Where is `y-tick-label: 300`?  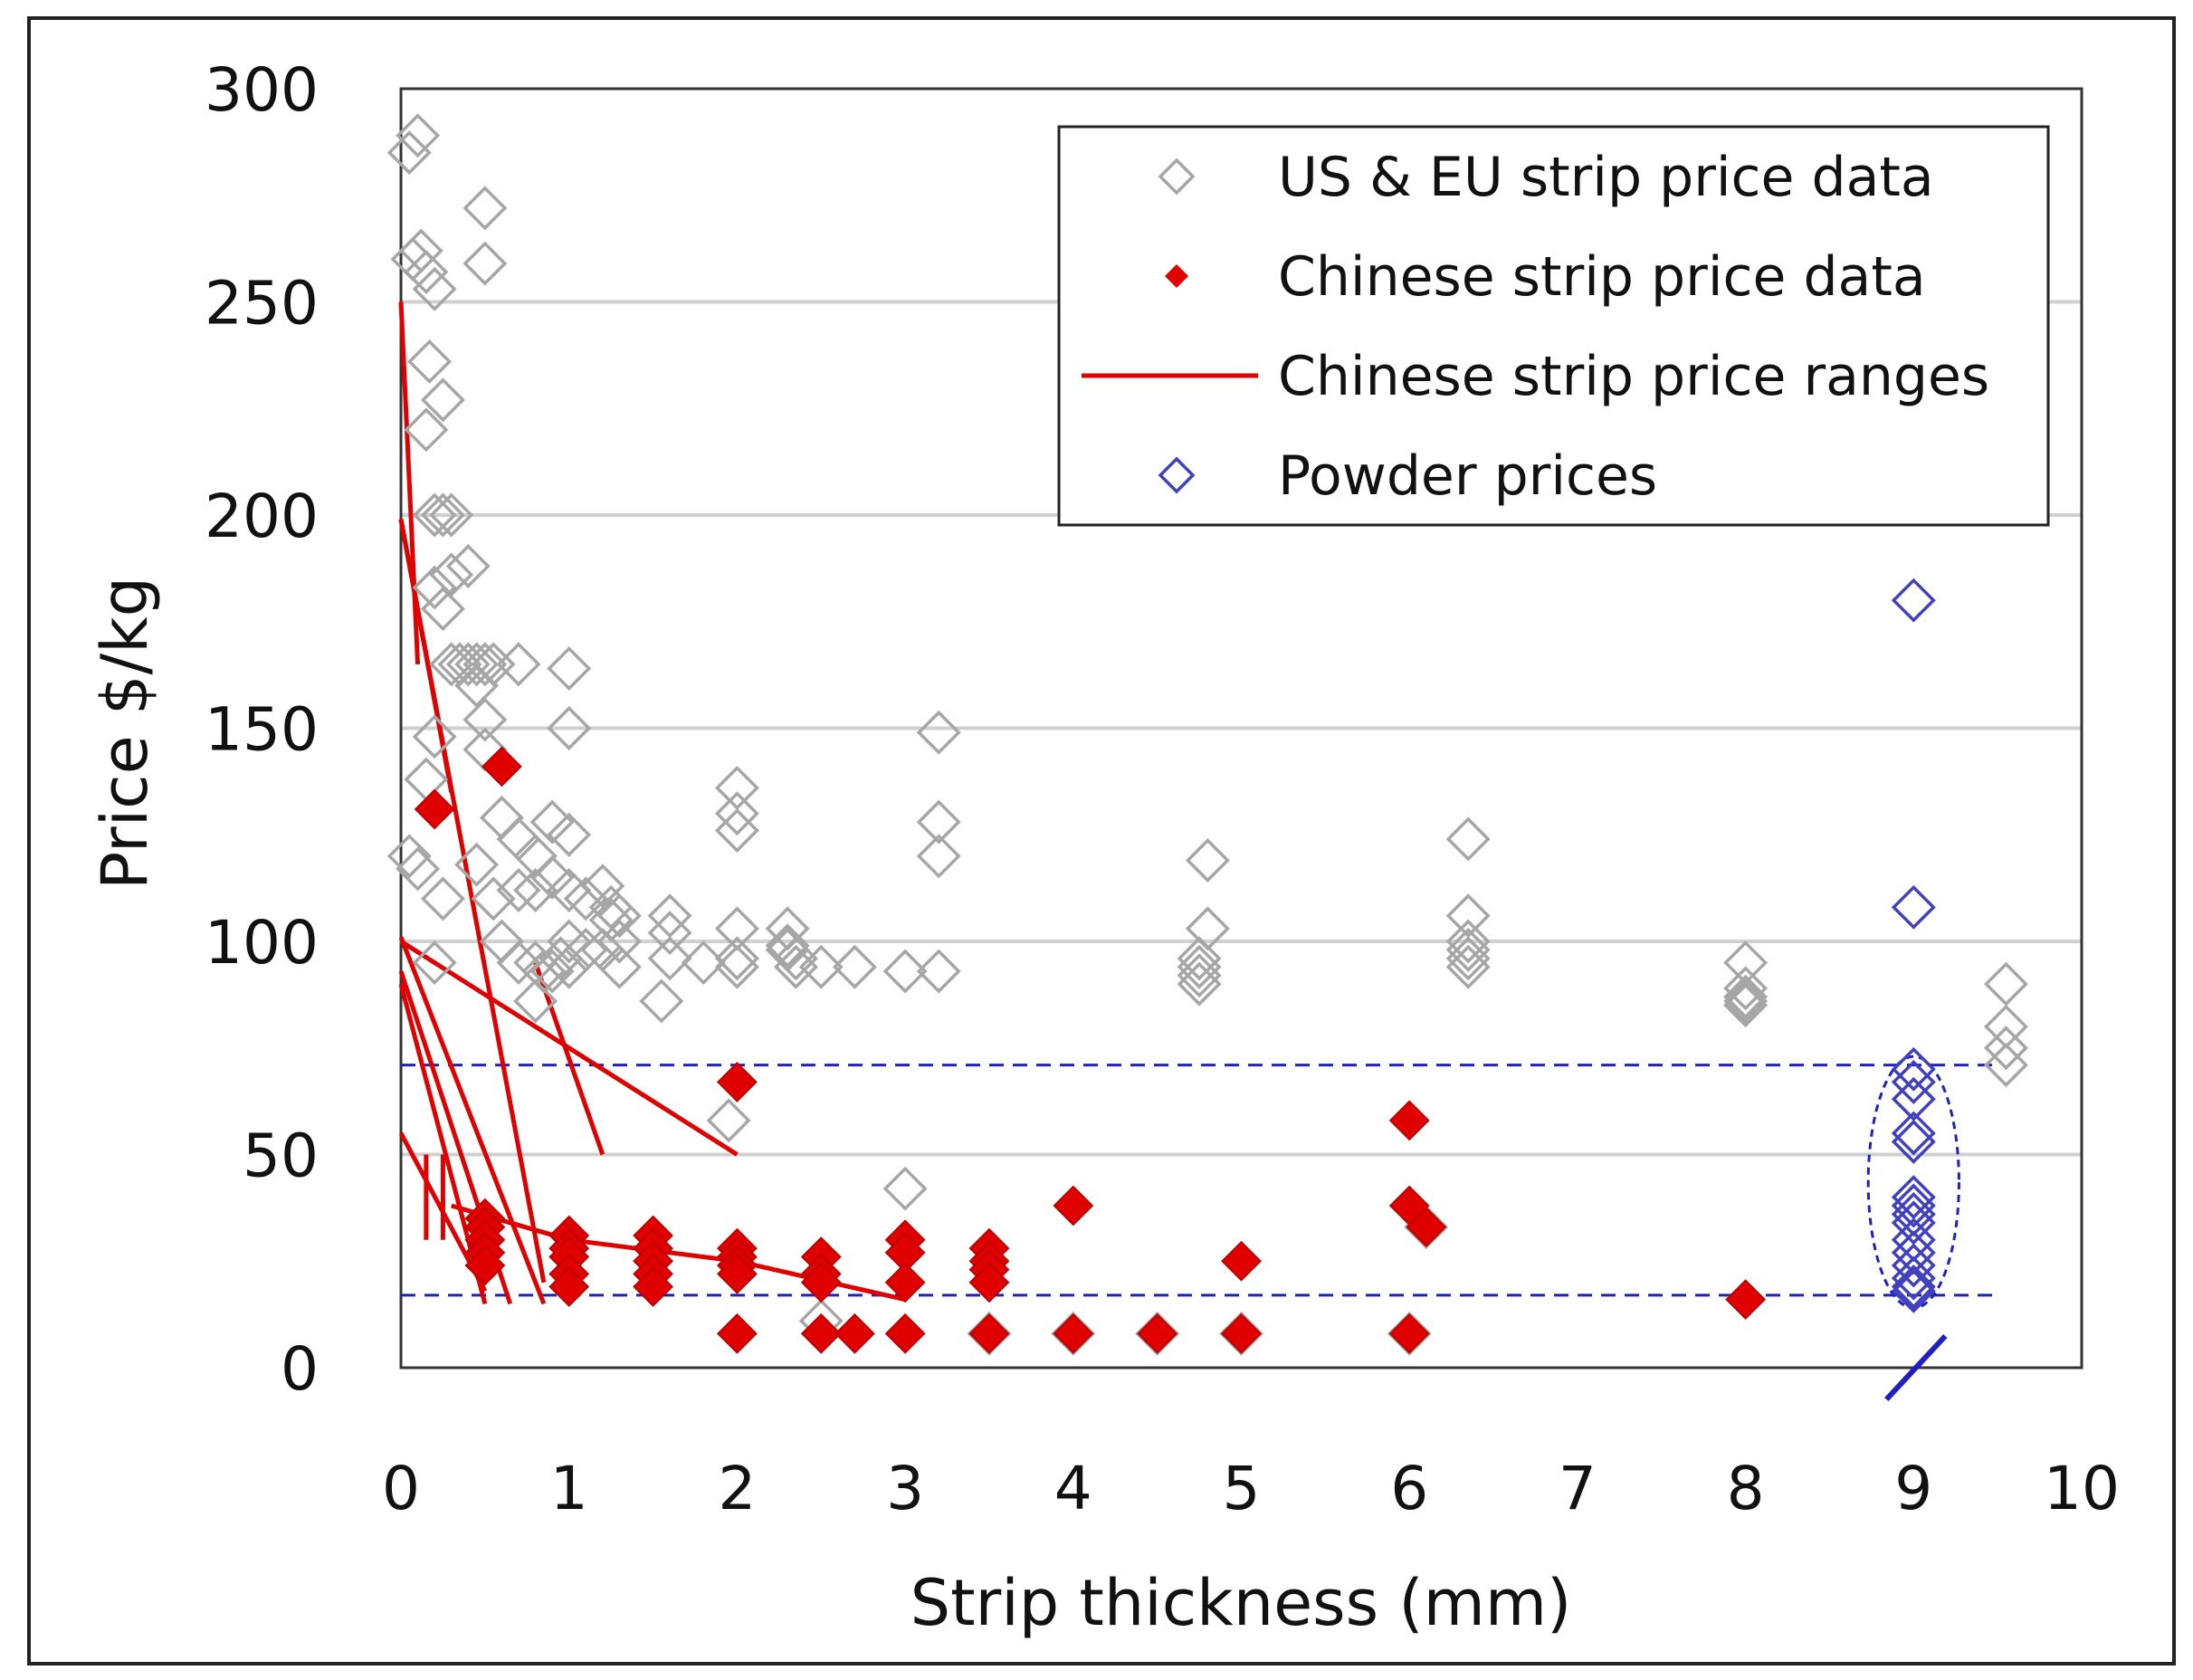
y-tick-label: 300 is located at coordinates (262, 90).